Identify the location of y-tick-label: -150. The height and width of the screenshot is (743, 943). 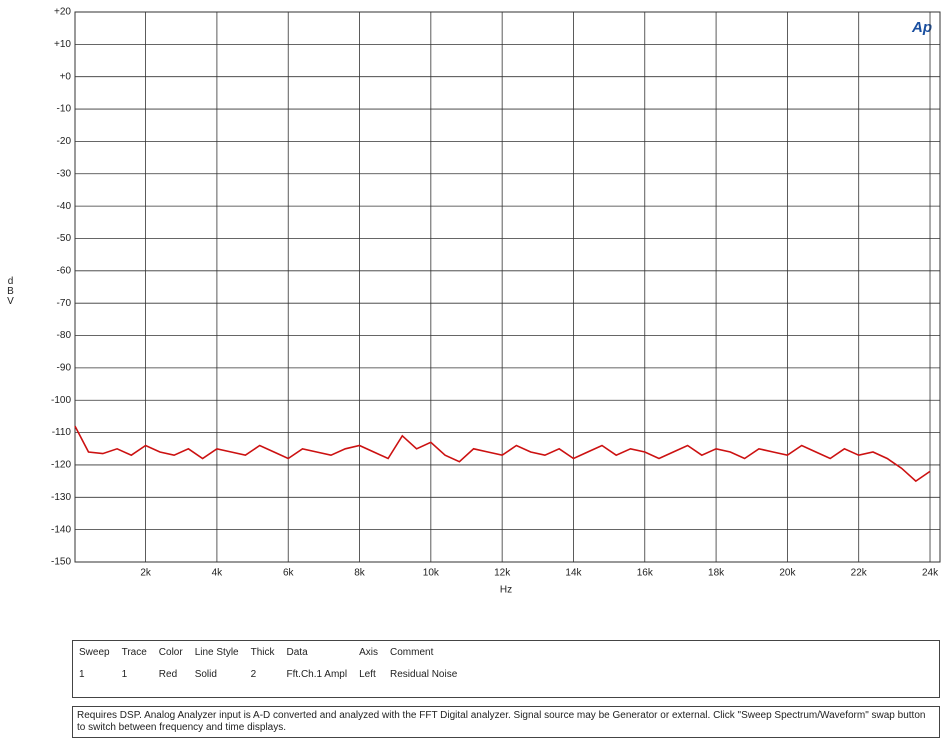
(61, 562).